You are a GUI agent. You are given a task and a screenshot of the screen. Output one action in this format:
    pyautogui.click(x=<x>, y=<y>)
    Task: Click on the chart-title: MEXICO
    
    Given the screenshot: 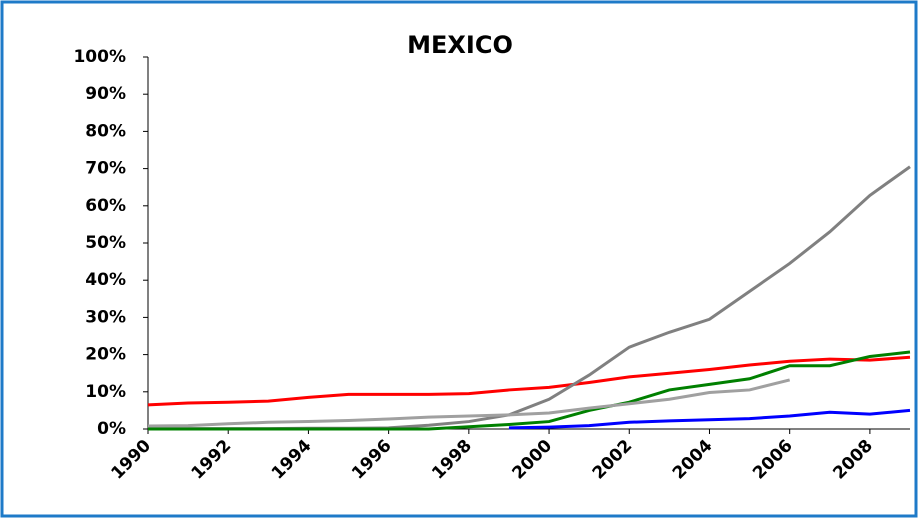 What is the action you would take?
    pyautogui.click(x=460, y=45)
    